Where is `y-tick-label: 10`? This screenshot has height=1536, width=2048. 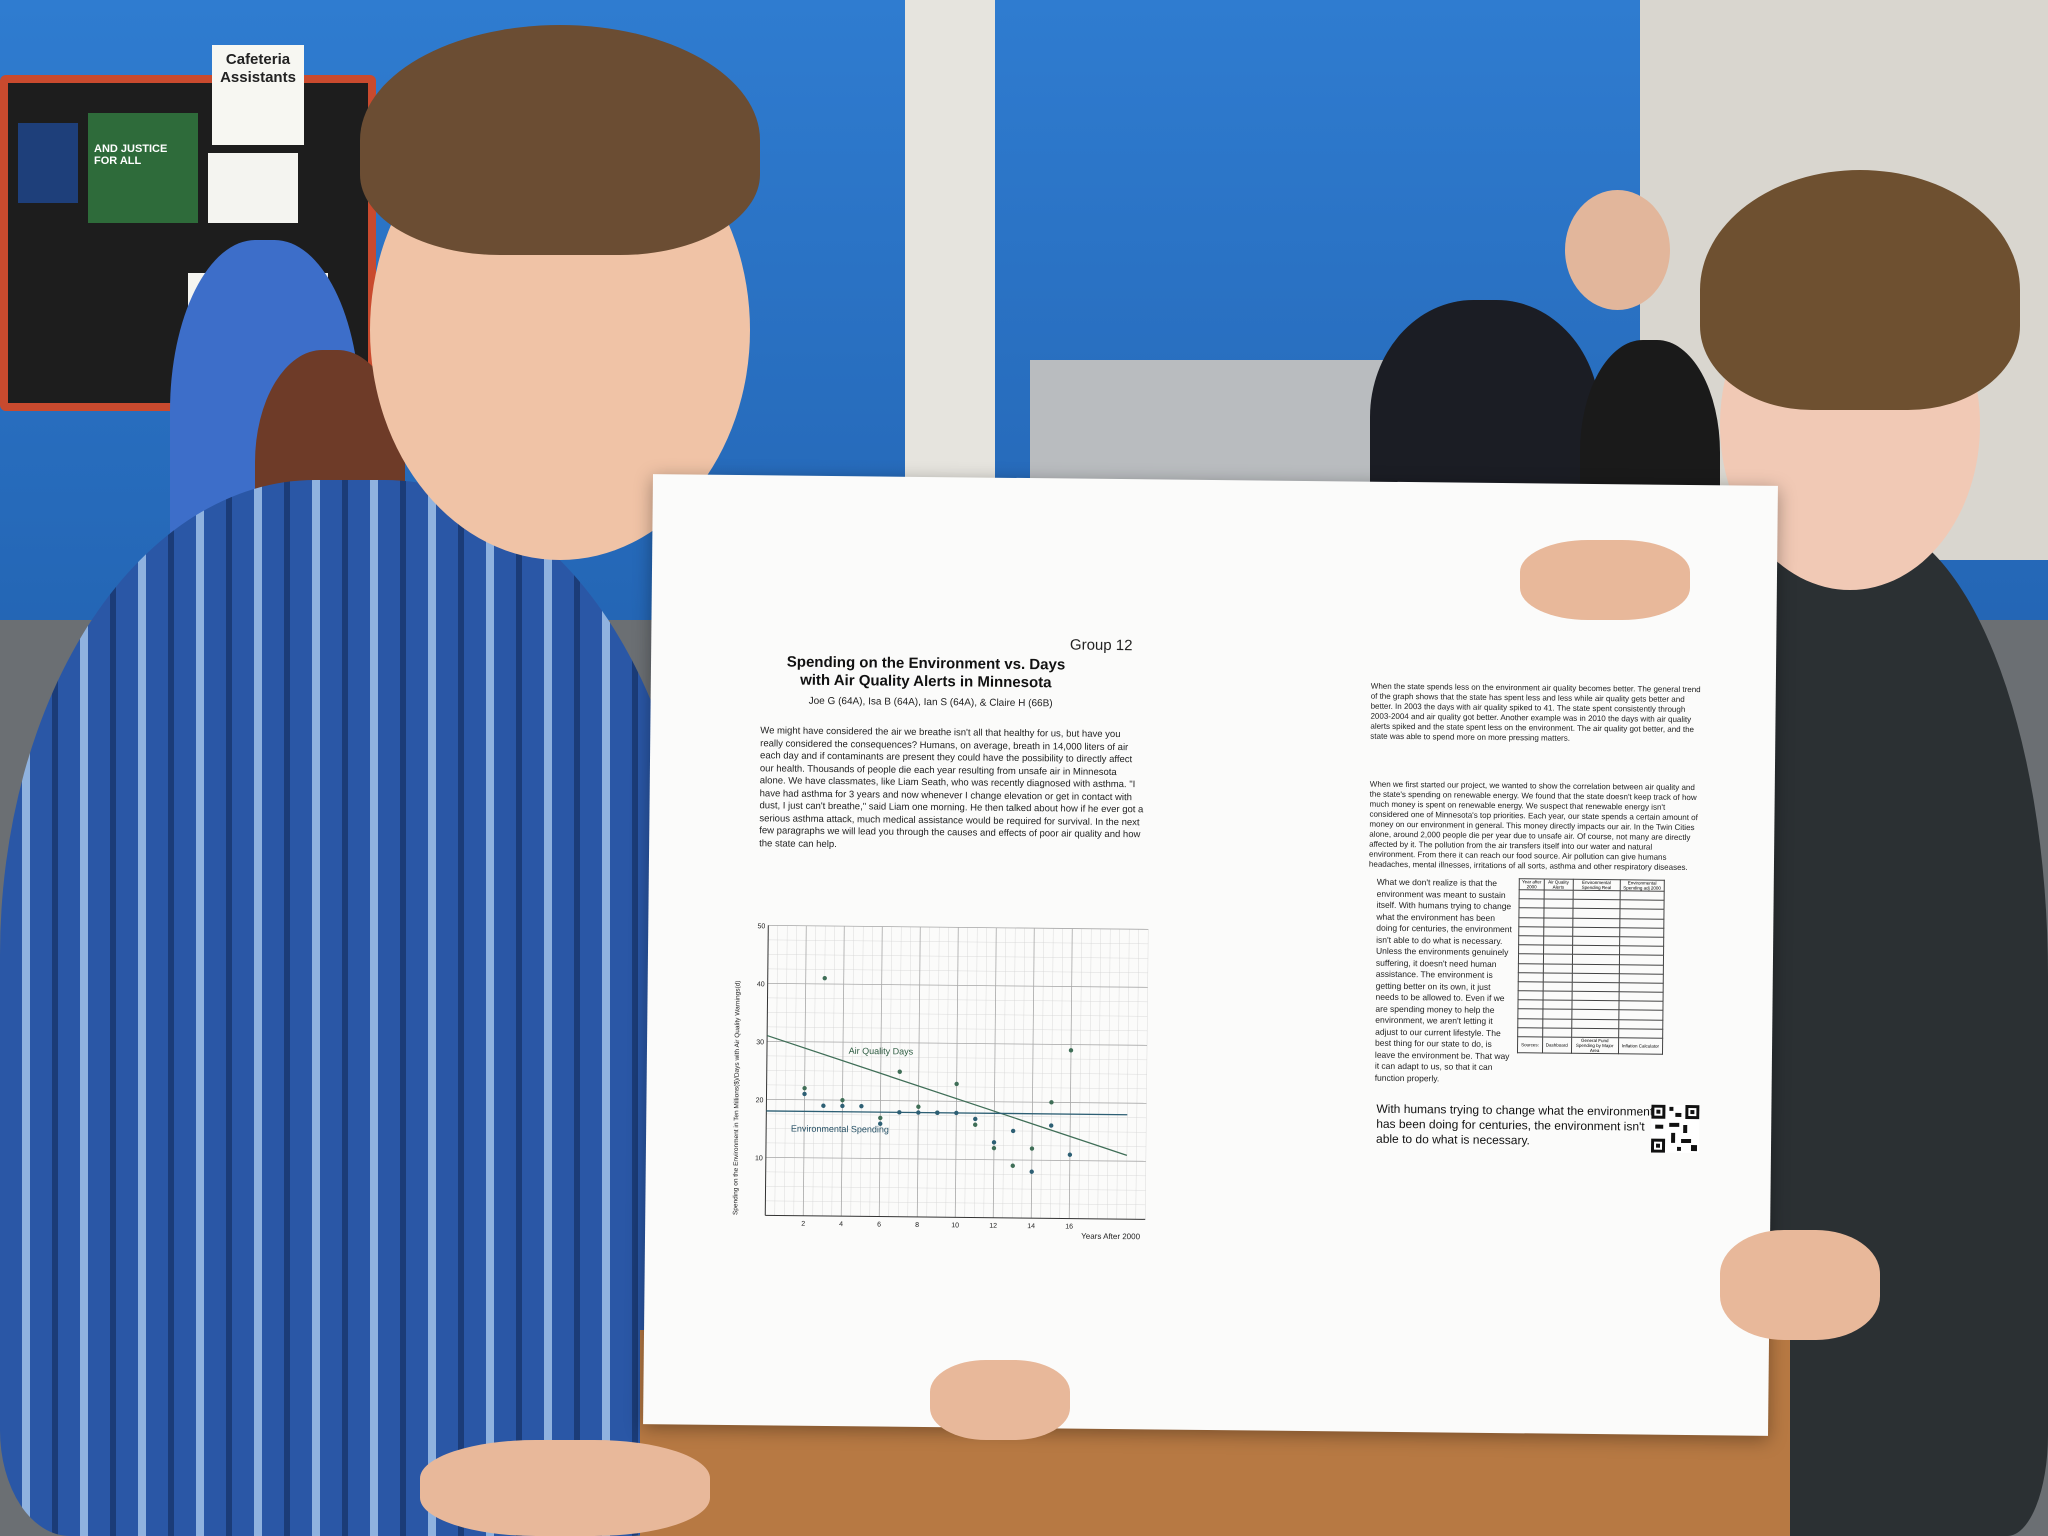
y-tick-label: 10 is located at coordinates (759, 1158).